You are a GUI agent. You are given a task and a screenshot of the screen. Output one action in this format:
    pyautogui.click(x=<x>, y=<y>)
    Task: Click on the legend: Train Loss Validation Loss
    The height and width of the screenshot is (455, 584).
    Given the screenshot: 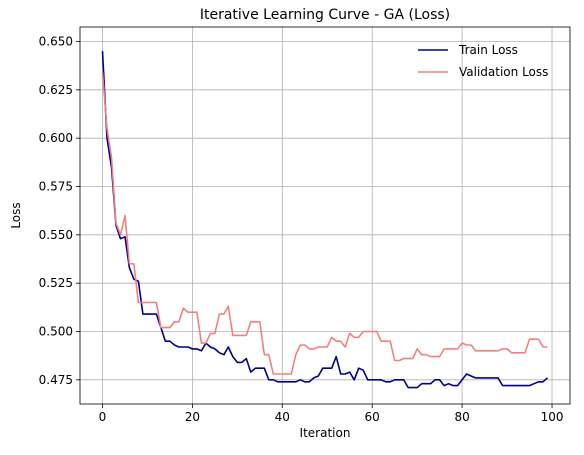 What is the action you would take?
    pyautogui.click(x=483, y=61)
    